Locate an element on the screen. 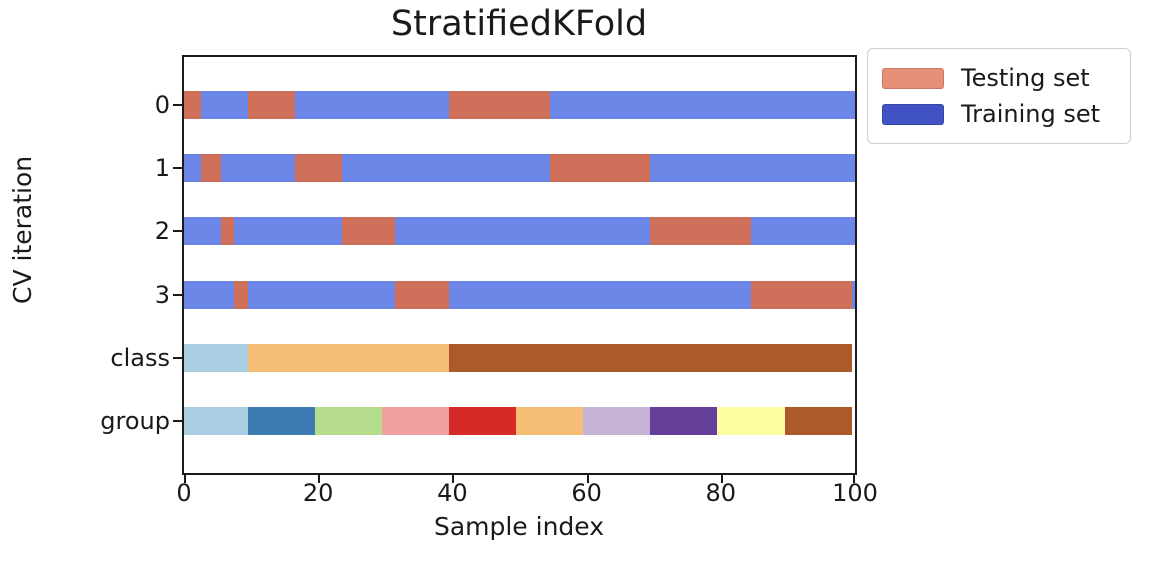 Image resolution: width=1160 pixels, height=568 pixels. class-row is located at coordinates (519, 358).